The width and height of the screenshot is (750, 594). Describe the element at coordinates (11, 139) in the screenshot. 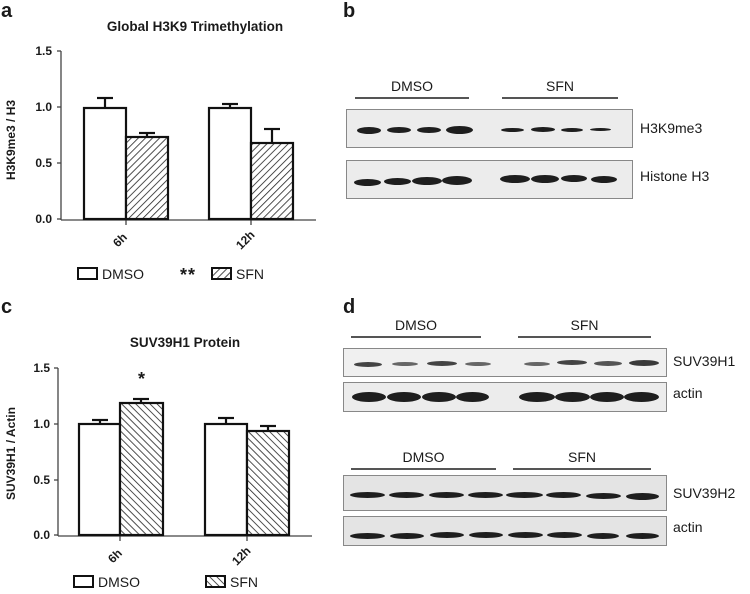

I see `y-axis-label: H3K9me3 / H3` at that location.